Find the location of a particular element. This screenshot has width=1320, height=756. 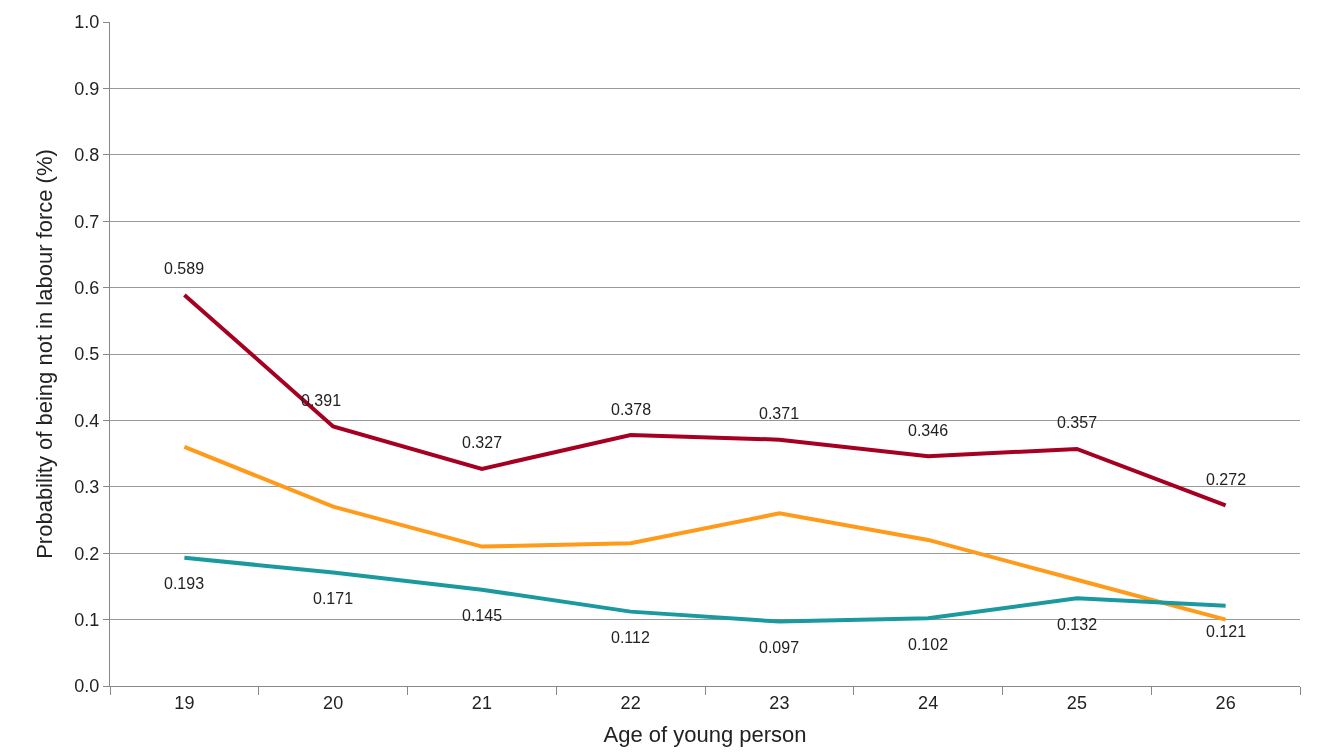

data-label: 0.272 is located at coordinates (1226, 479).